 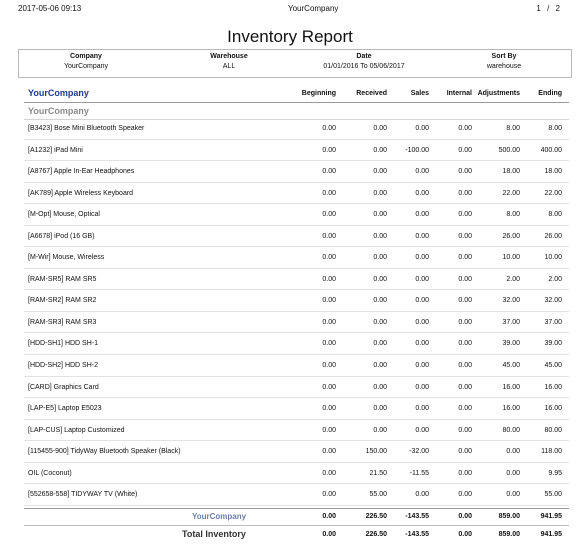 What do you see at coordinates (219, 516) in the screenshot?
I see `subtotal-label: YourCompany` at bounding box center [219, 516].